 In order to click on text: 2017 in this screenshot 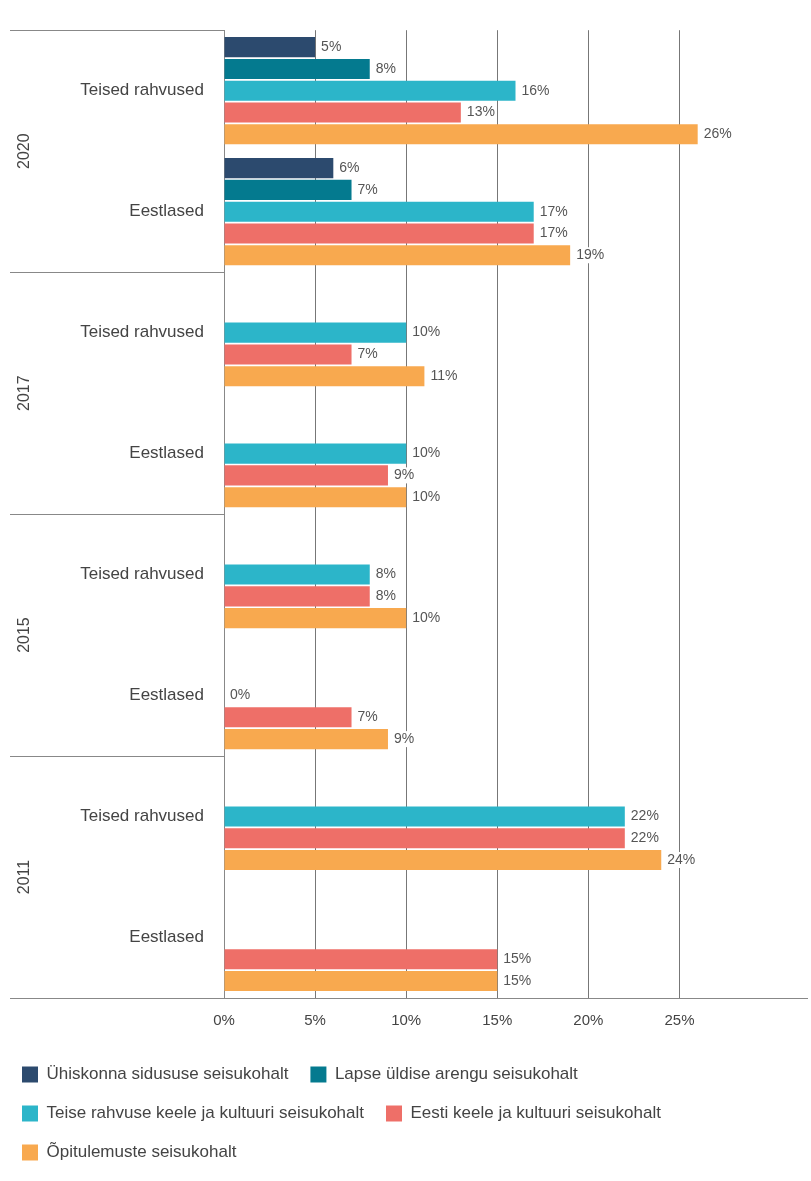, I will do `click(24, 393)`.